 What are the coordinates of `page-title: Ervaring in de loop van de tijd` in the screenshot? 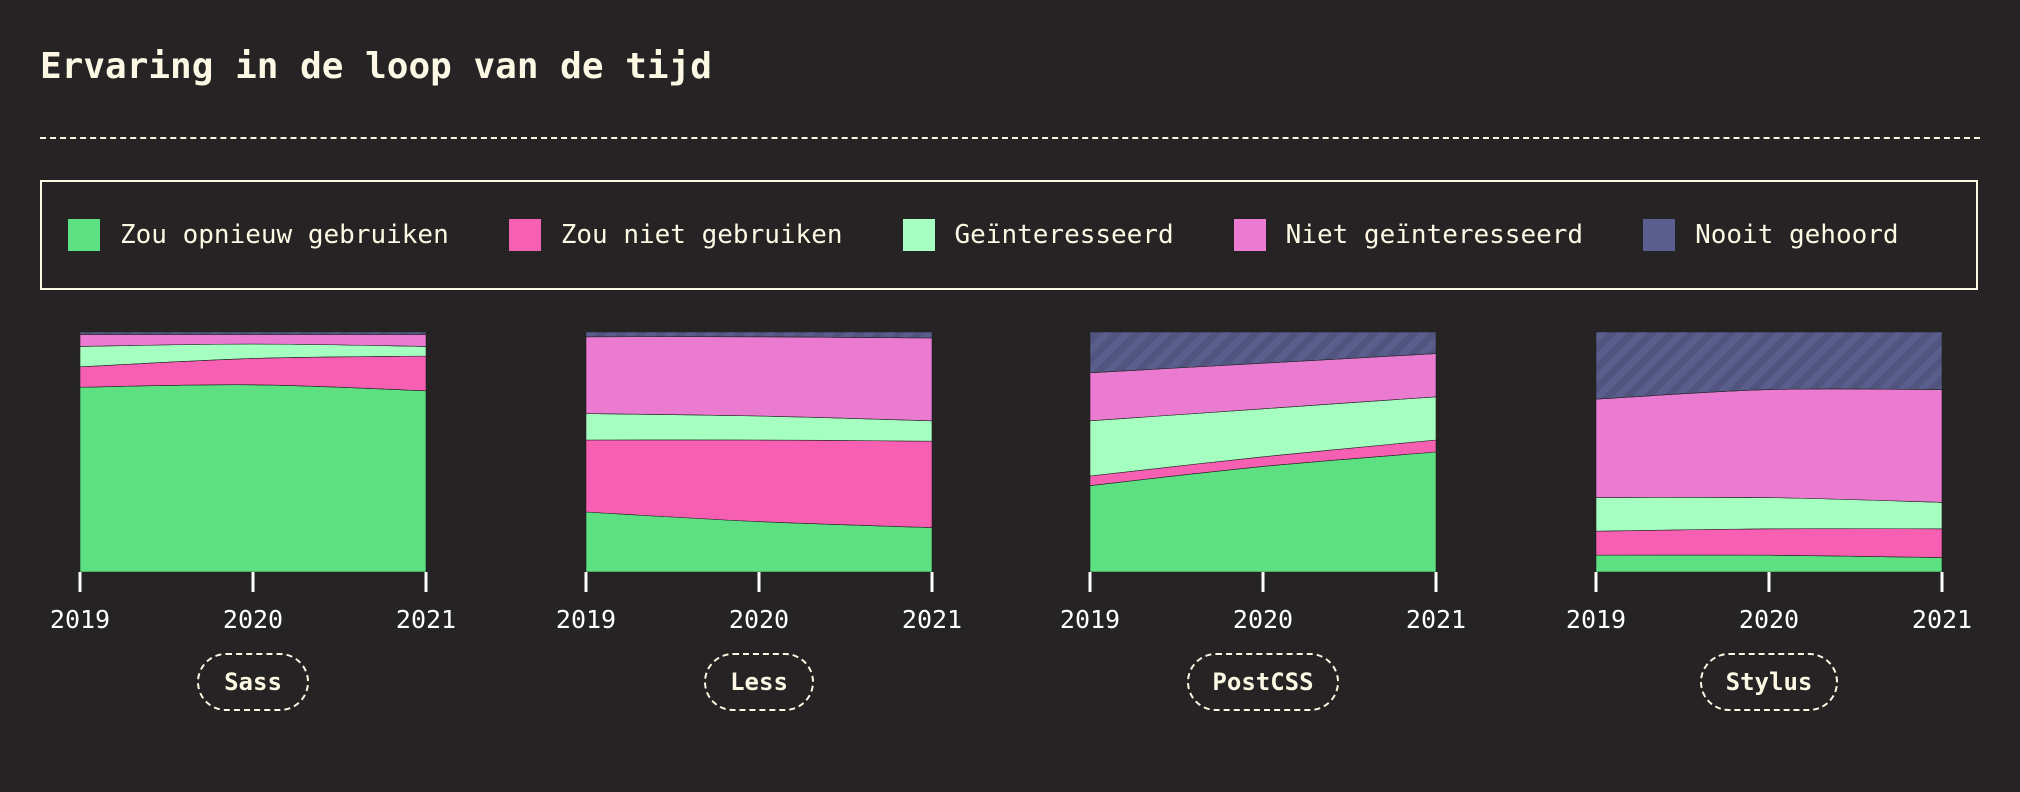 It's located at (376, 66).